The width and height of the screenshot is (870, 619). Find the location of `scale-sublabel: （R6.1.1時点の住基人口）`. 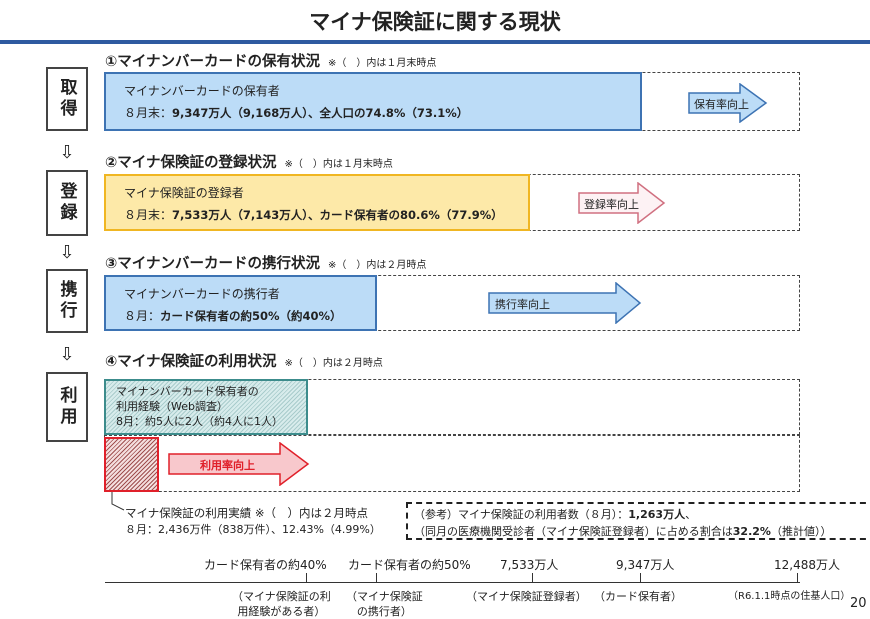

scale-sublabel: （R6.1.1時点の住基人口） is located at coordinates (789, 596).